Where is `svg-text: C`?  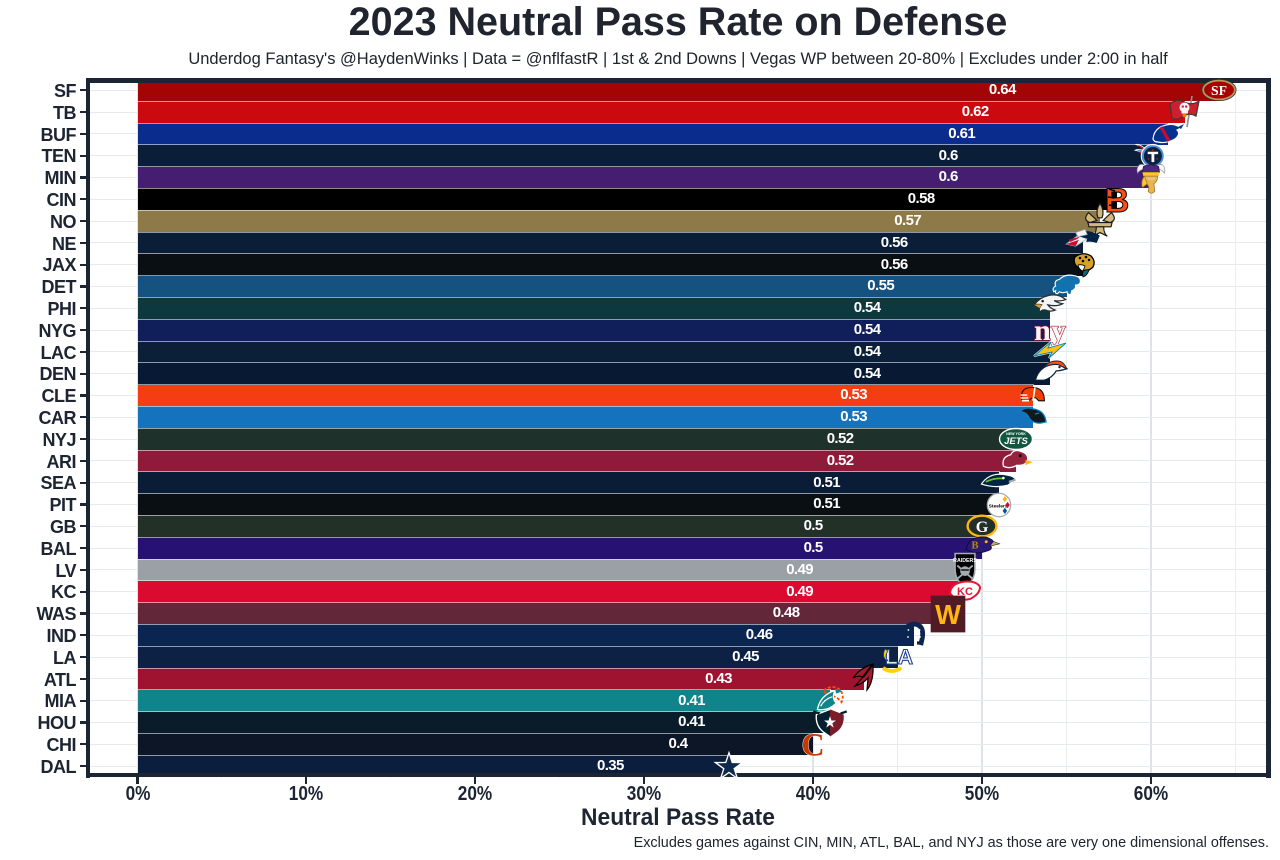 svg-text: C is located at coordinates (812, 745).